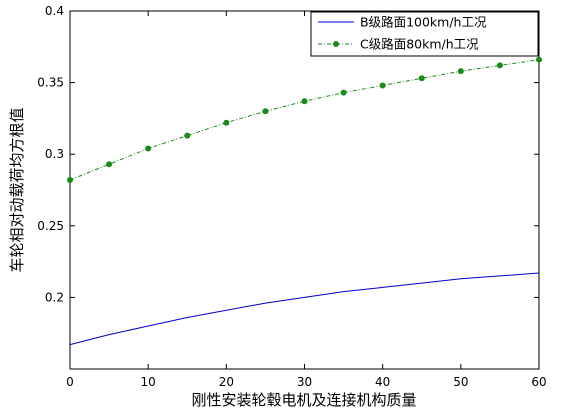 The width and height of the screenshot is (575, 411). I want to click on legend-label-b: B级路面100km/h工况, so click(423, 22).